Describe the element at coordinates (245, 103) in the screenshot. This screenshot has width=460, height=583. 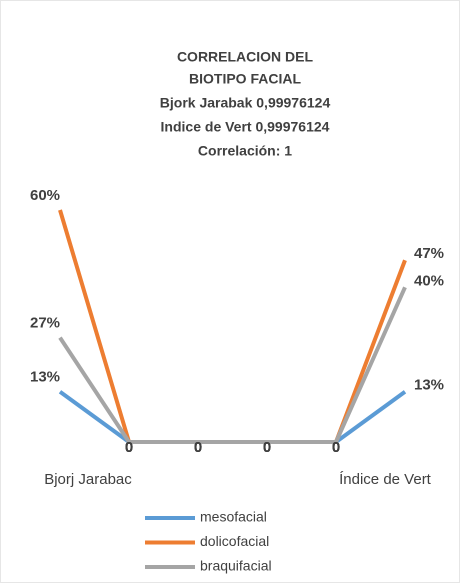
I see `chart-subtitle: Bjork Jarabak 0,99976124` at that location.